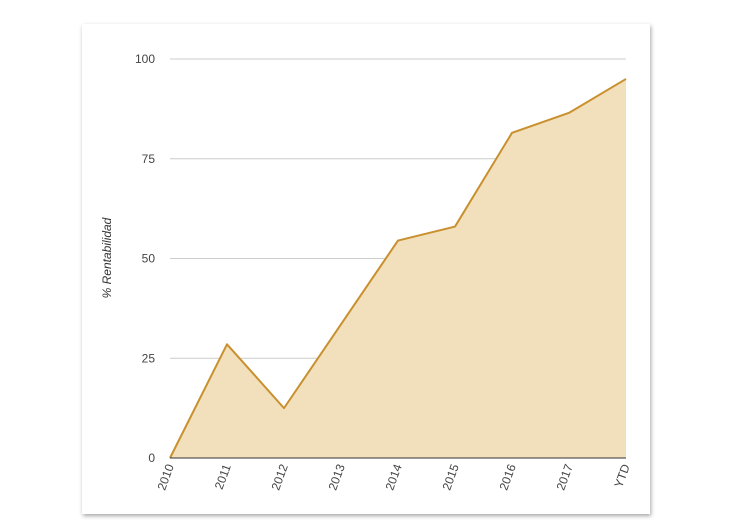 This screenshot has height=527, width=735. Describe the element at coordinates (621, 476) in the screenshot. I see `x-tick-label: YTD` at that location.